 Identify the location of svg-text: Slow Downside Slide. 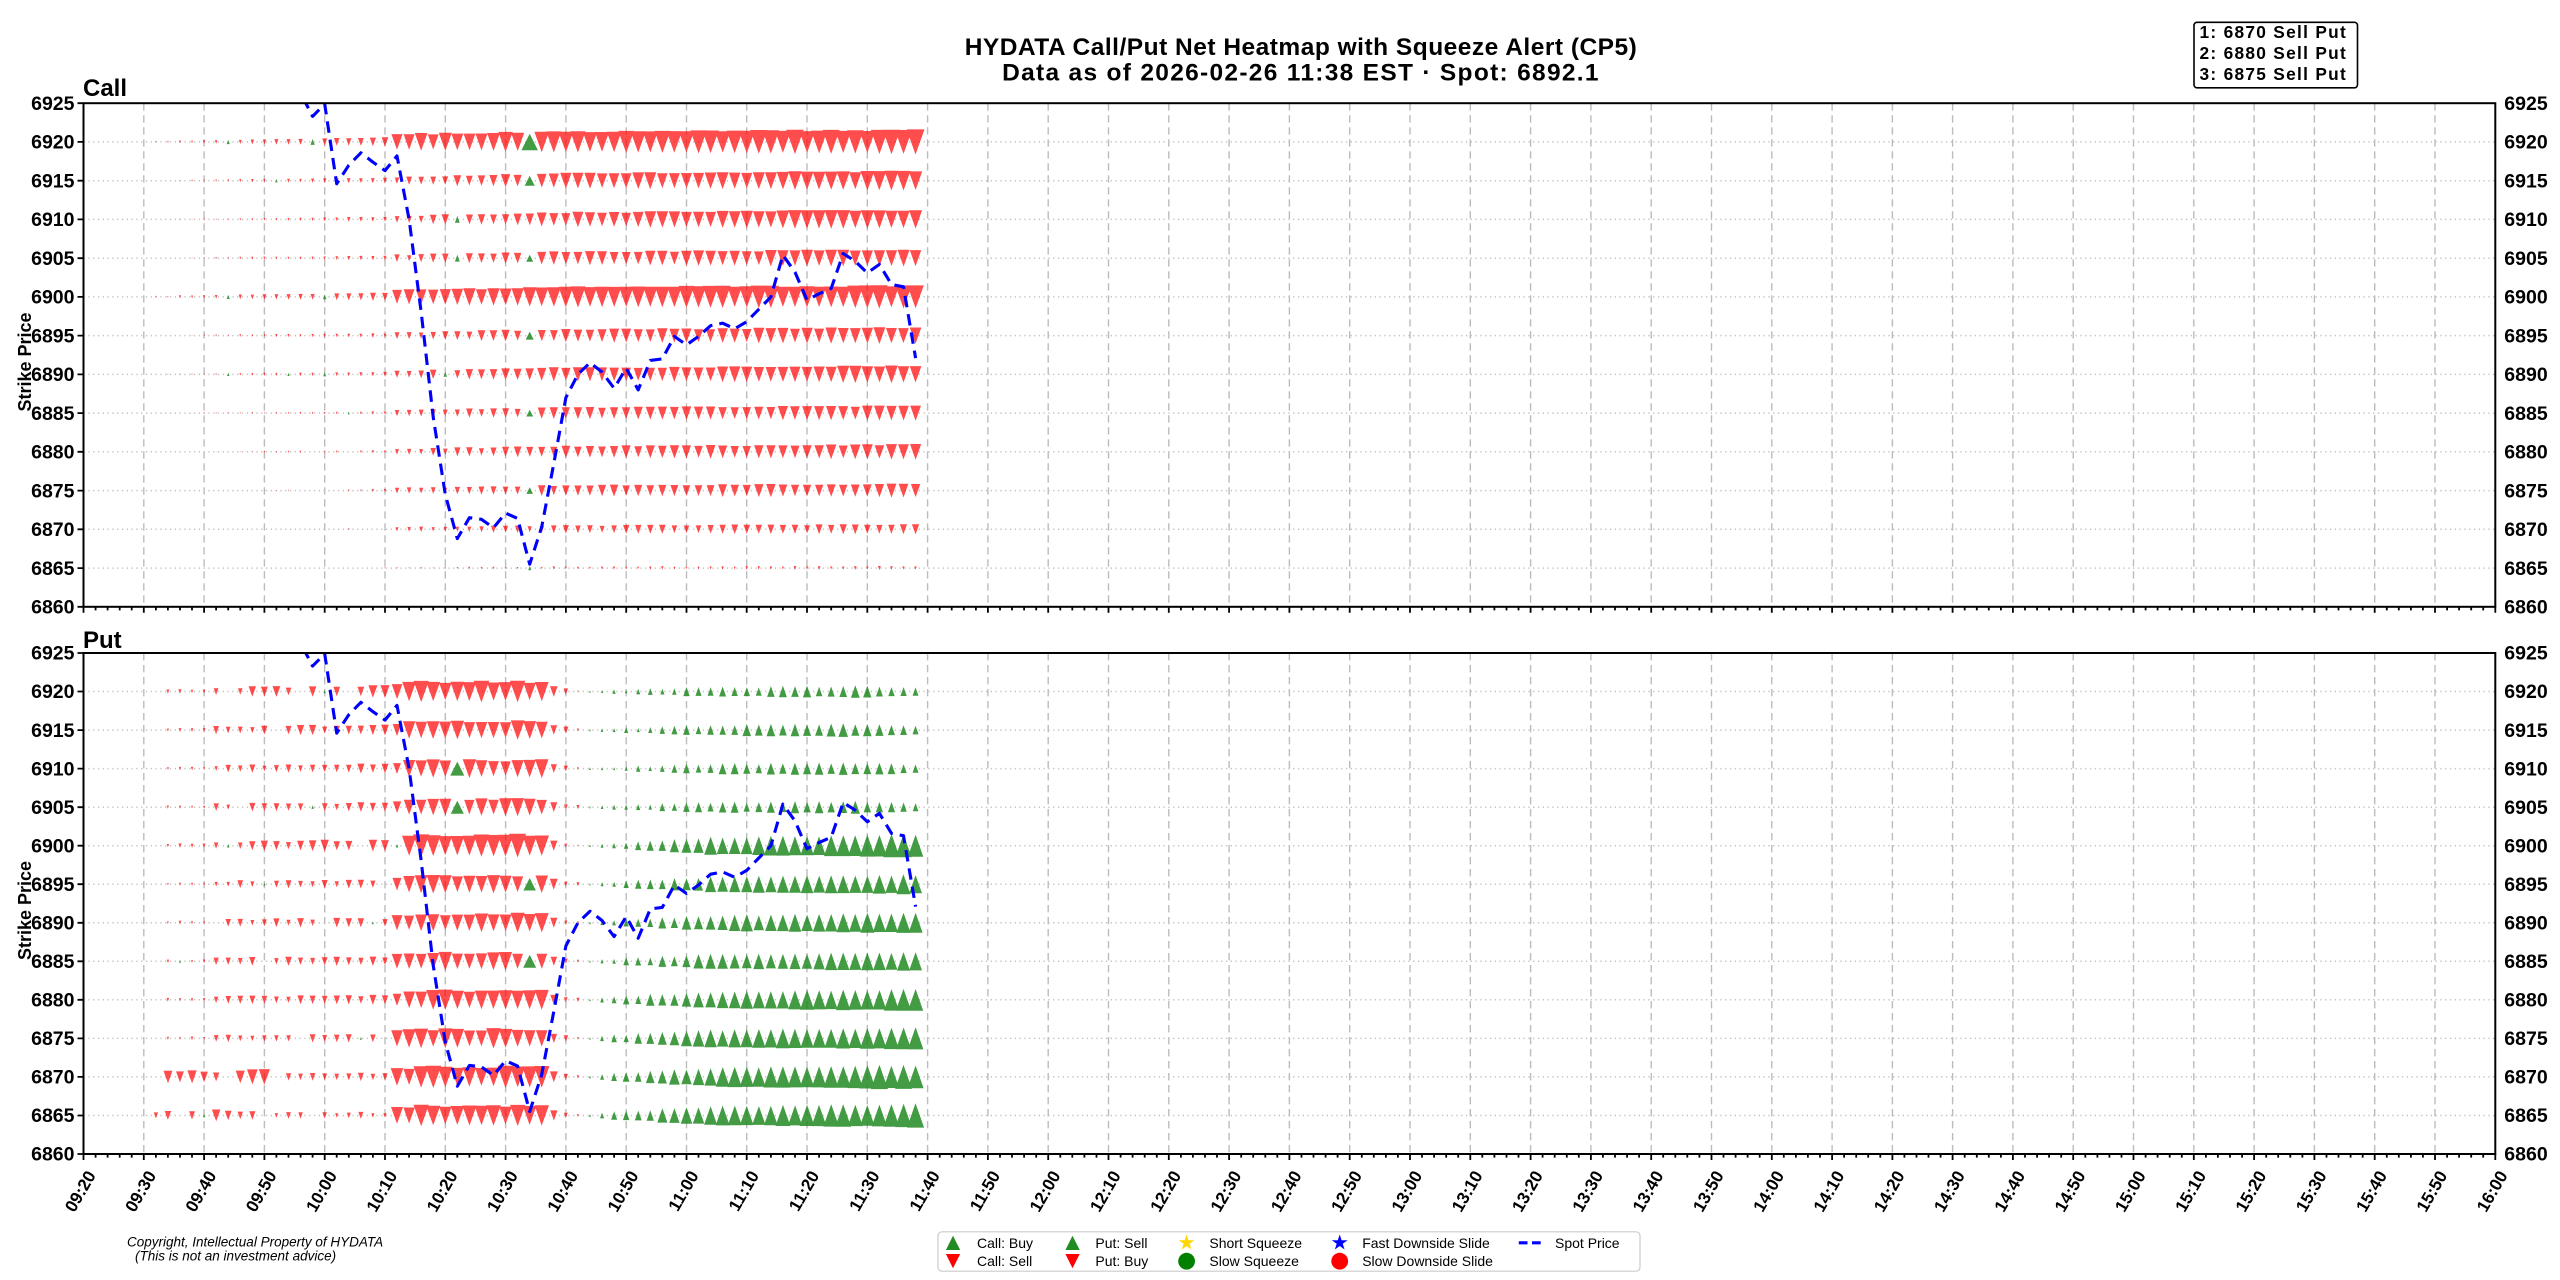
(1427, 1261).